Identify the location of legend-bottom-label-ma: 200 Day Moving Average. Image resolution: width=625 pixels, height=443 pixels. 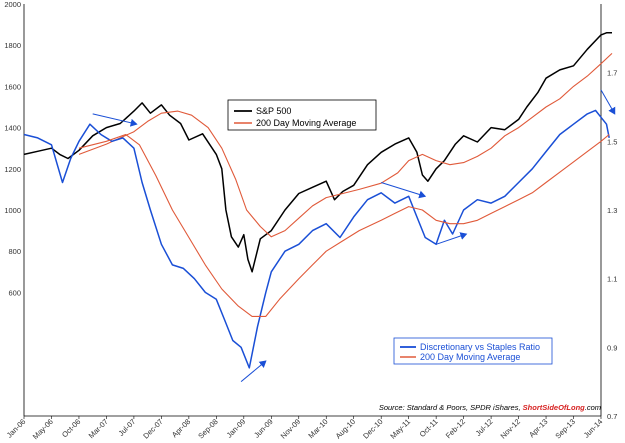
(470, 357).